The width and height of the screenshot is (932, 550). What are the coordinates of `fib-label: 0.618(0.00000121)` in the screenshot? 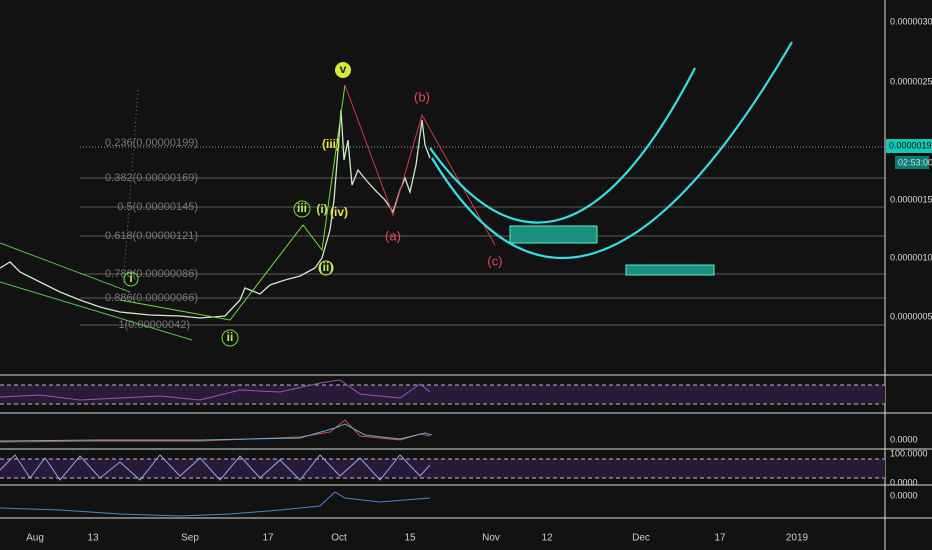 It's located at (151, 236).